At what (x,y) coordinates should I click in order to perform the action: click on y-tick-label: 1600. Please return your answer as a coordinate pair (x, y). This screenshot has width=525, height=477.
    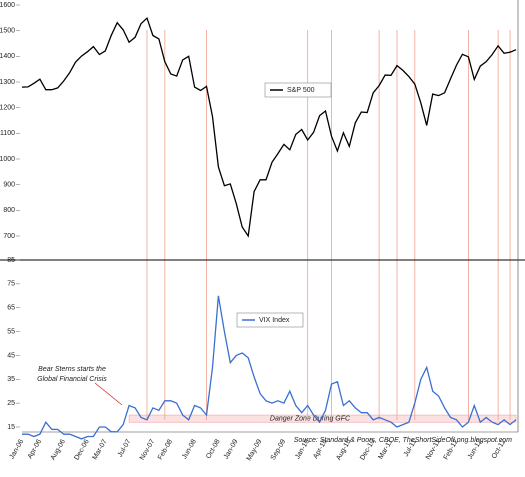
    Looking at the image, I should click on (7, 5).